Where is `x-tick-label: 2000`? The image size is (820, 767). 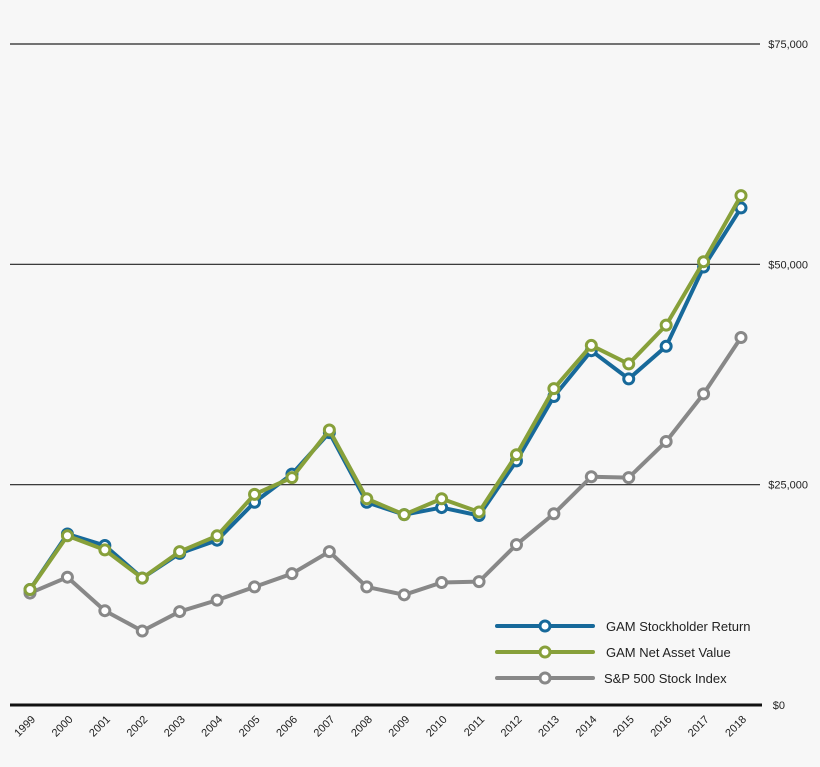 x-tick-label: 2000 is located at coordinates (63, 727).